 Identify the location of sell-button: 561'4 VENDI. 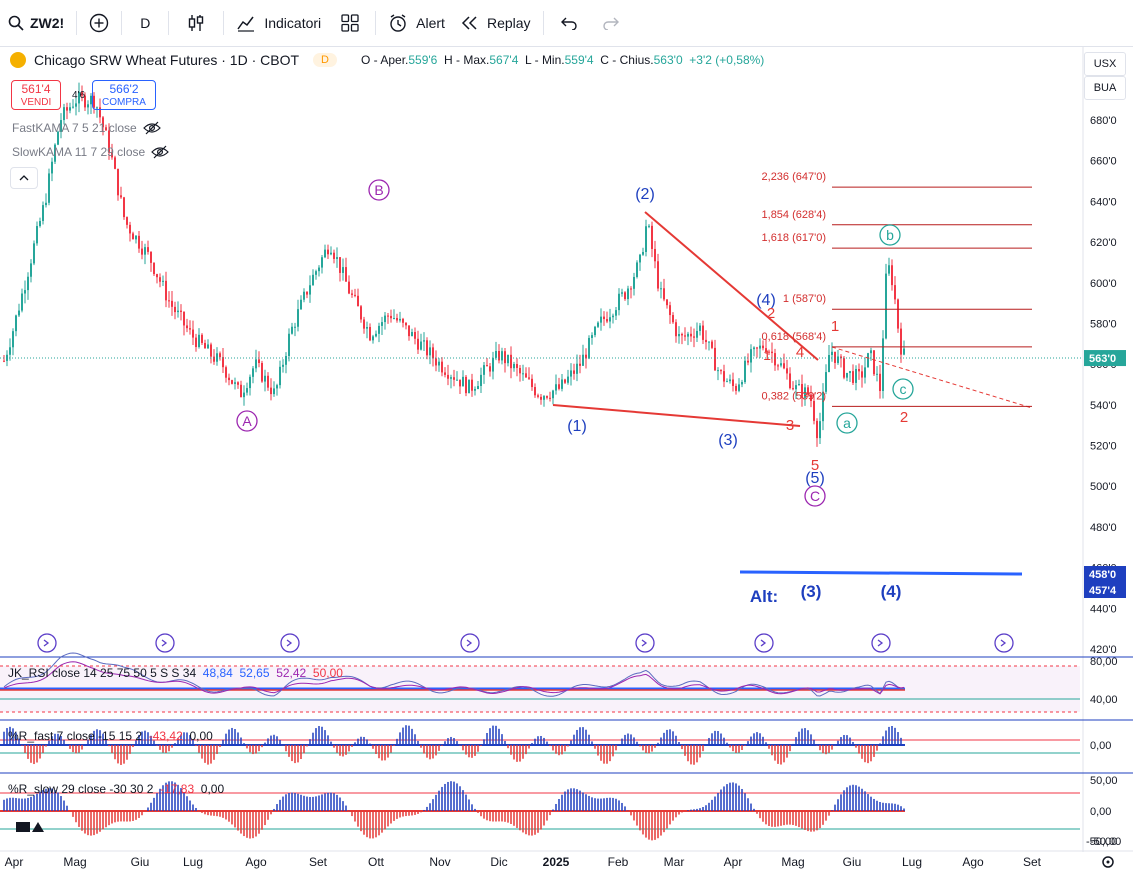
(36, 95).